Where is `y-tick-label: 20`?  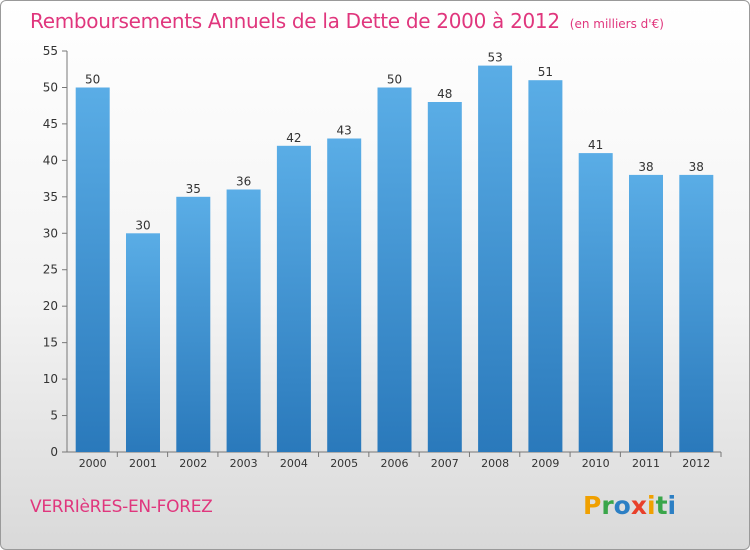
y-tick-label: 20 is located at coordinates (50, 306).